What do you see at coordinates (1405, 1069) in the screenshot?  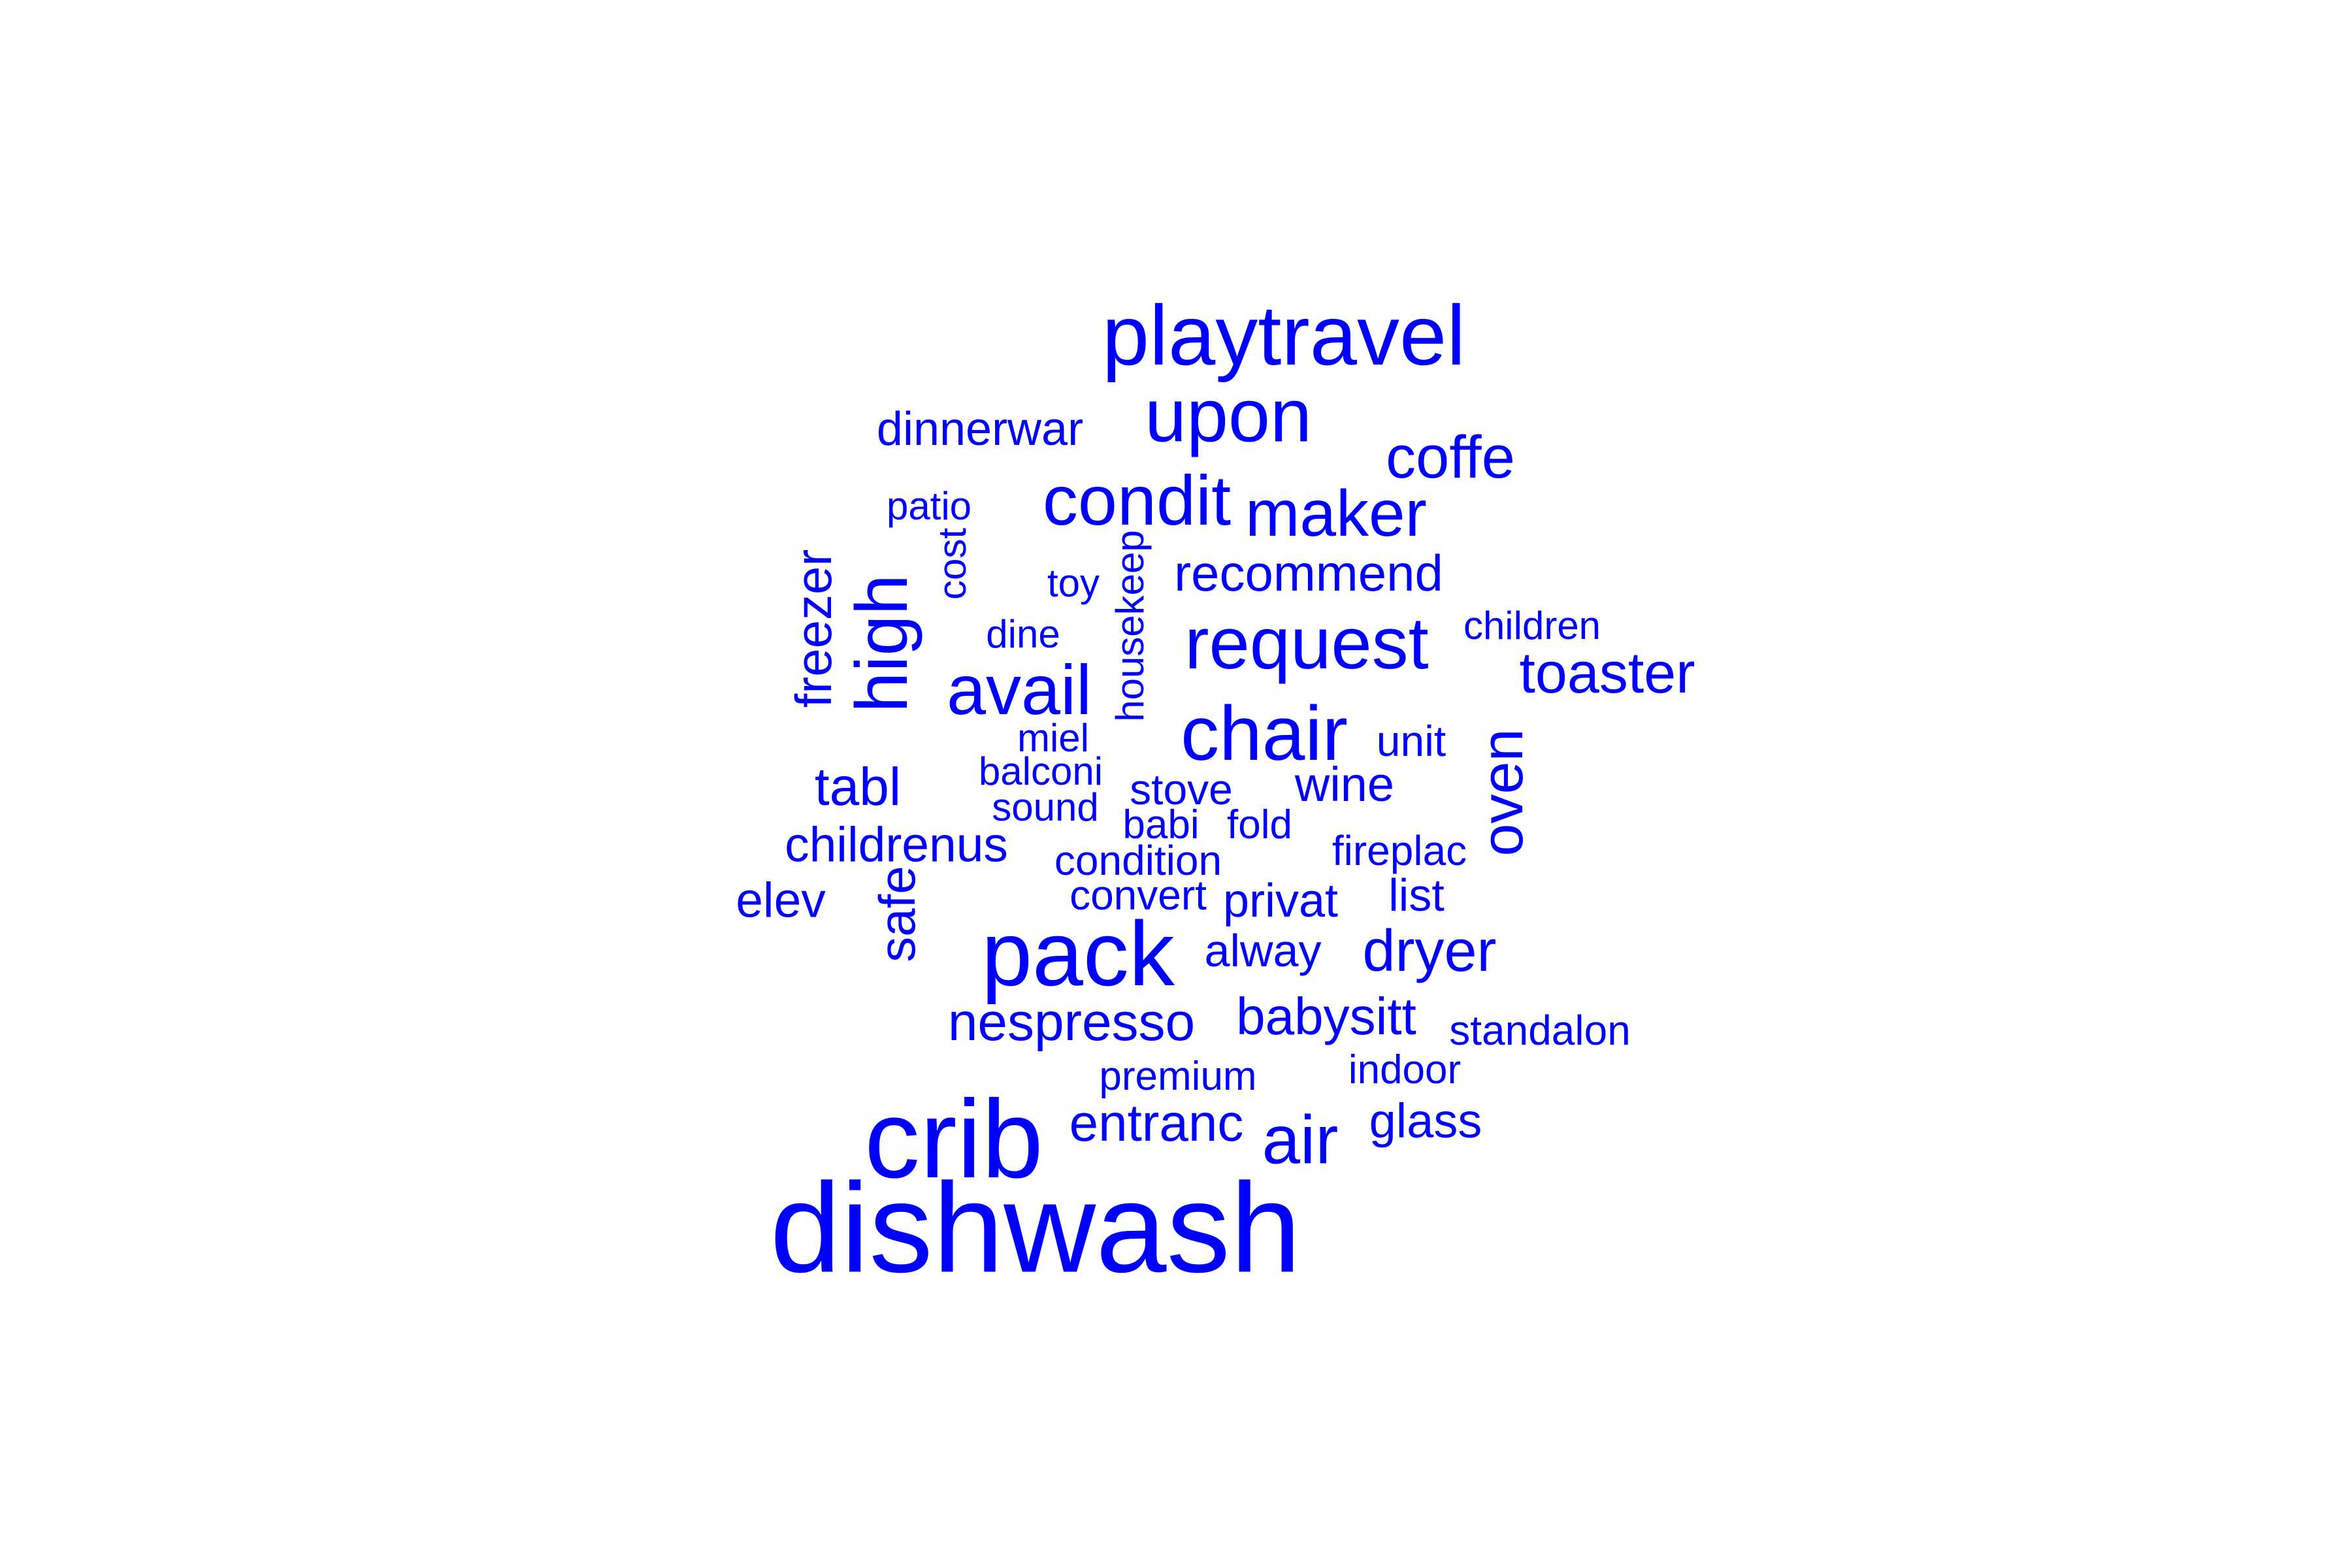 I see `word-indoor: indoor` at bounding box center [1405, 1069].